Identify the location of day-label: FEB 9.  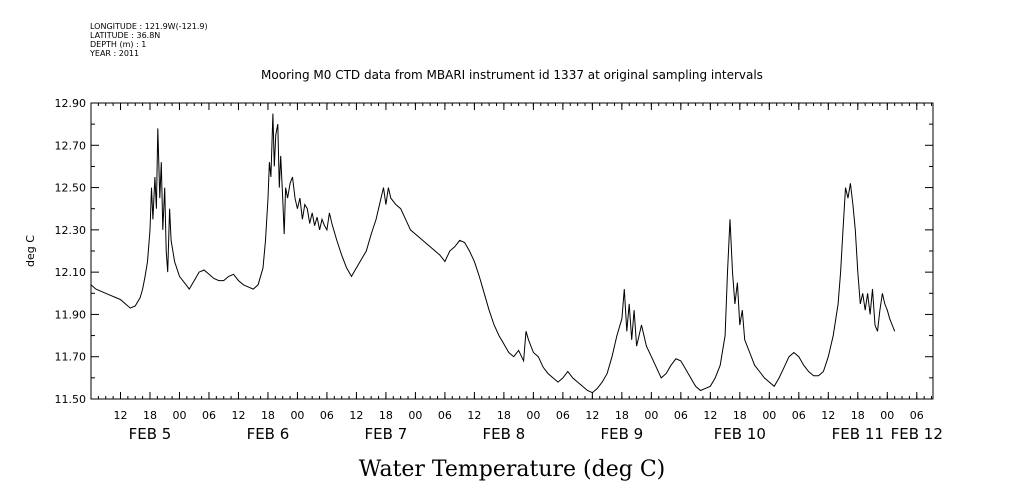
(621, 434).